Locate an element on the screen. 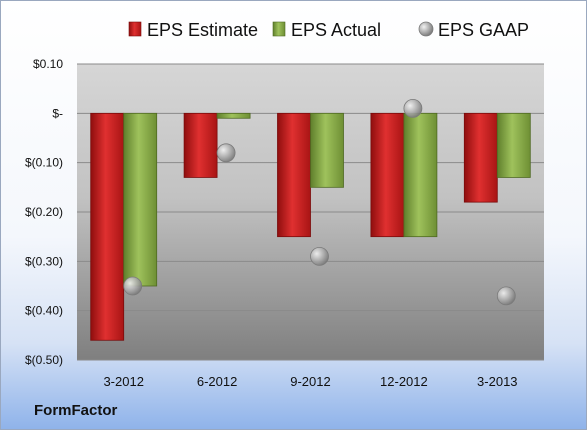 The height and width of the screenshot is (430, 587). legend-swatch-eps-actual is located at coordinates (279, 29).